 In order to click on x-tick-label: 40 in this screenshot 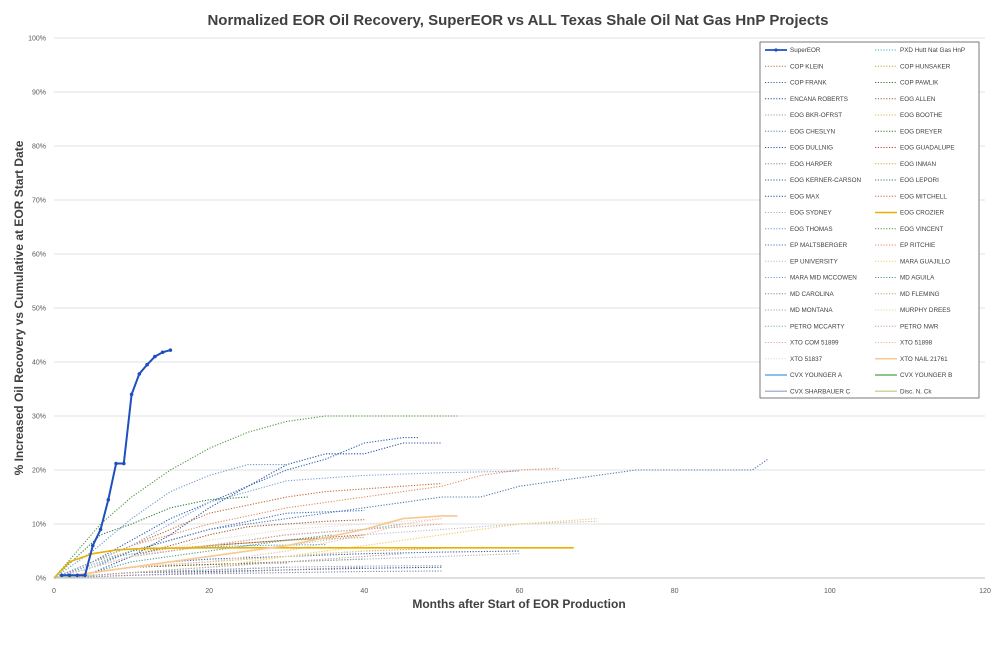, I will do `click(364, 591)`.